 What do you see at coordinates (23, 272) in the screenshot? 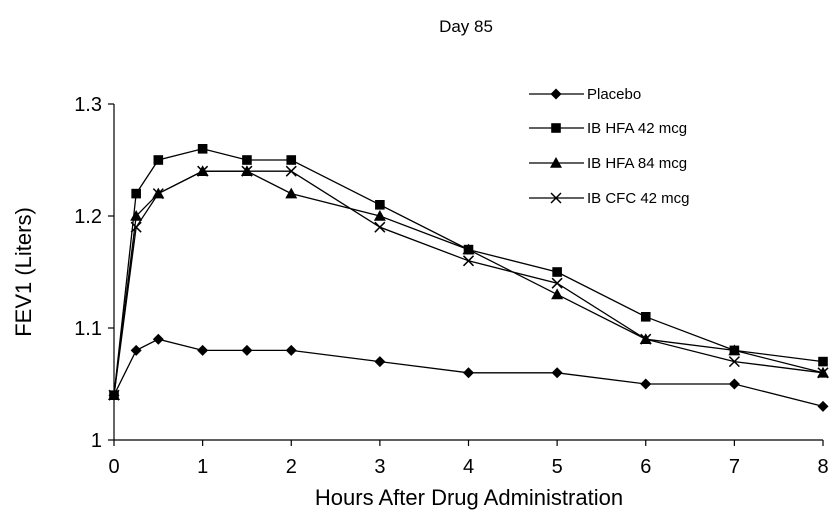
I see `y-axis-label: FEV1 (Liters)` at bounding box center [23, 272].